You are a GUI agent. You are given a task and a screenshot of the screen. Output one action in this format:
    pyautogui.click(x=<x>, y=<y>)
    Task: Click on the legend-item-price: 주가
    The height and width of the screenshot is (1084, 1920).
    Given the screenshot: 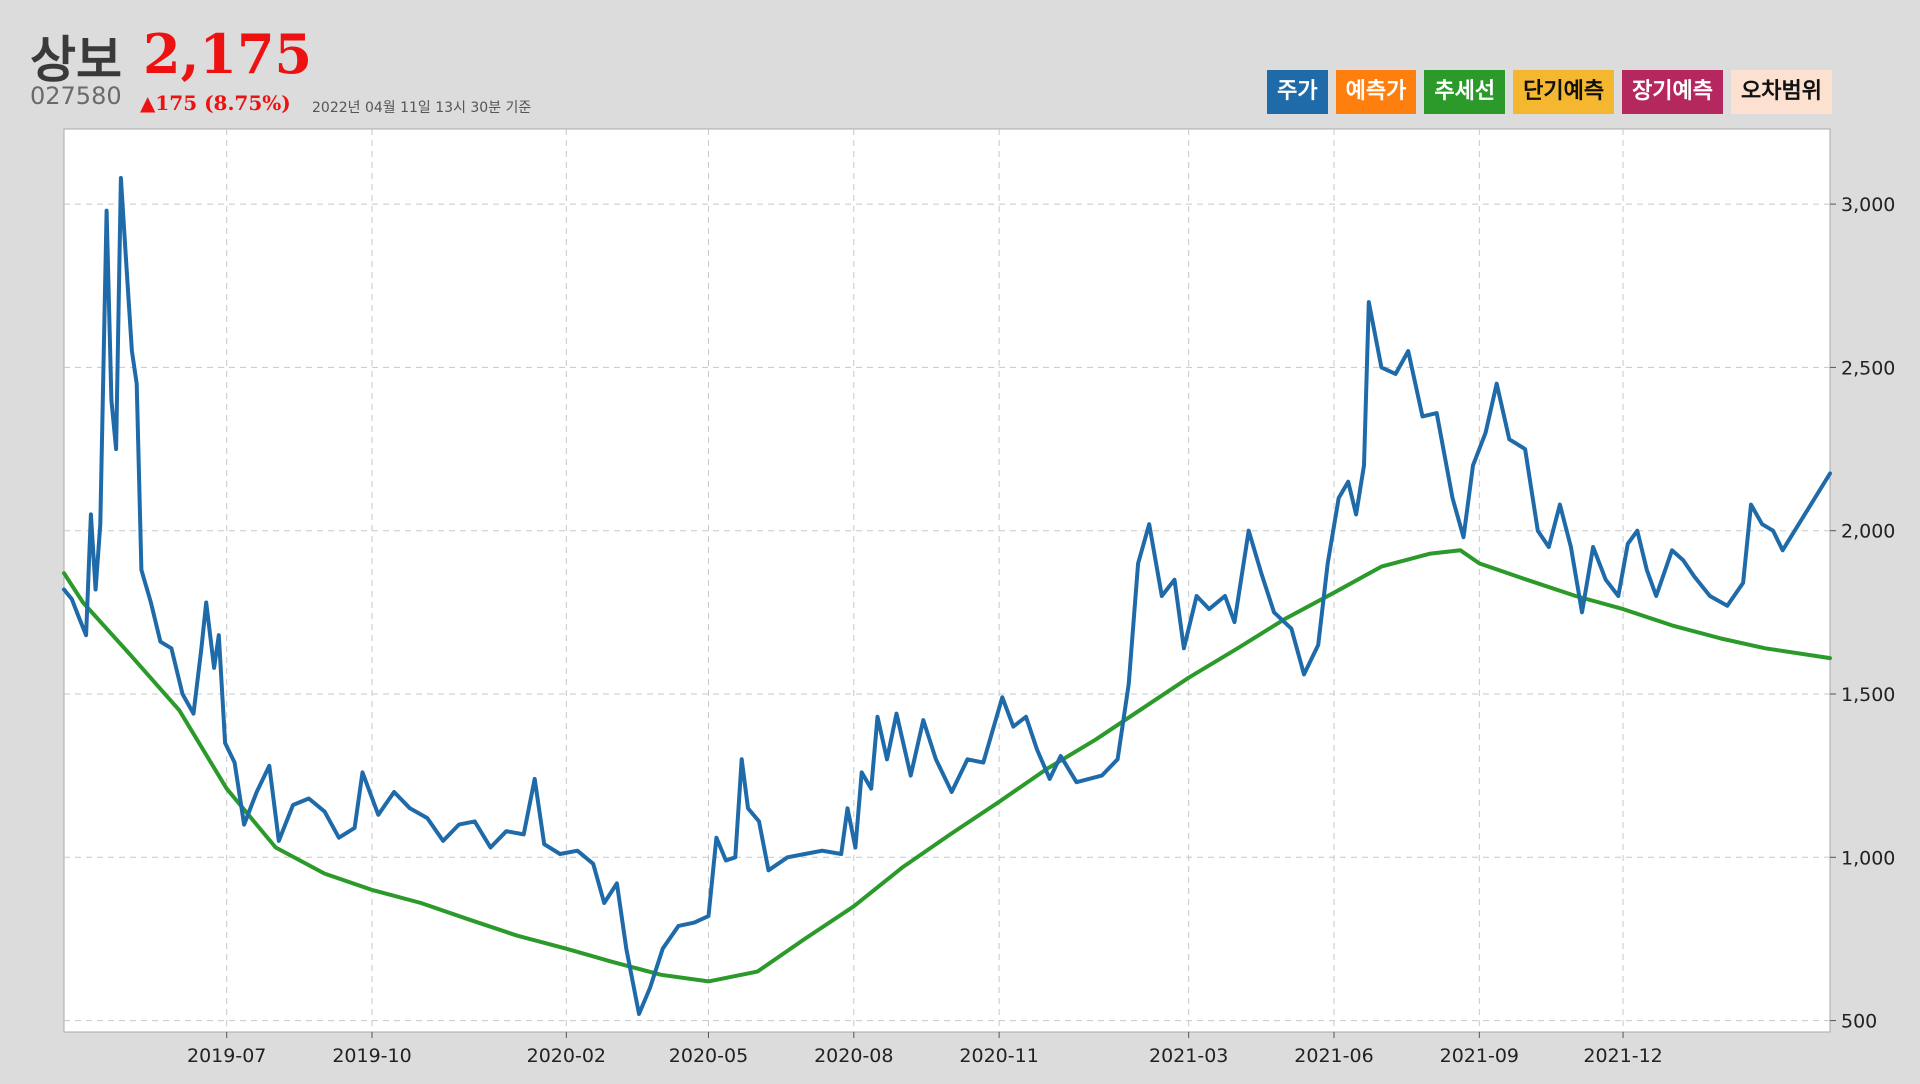 What is the action you would take?
    pyautogui.click(x=1297, y=92)
    